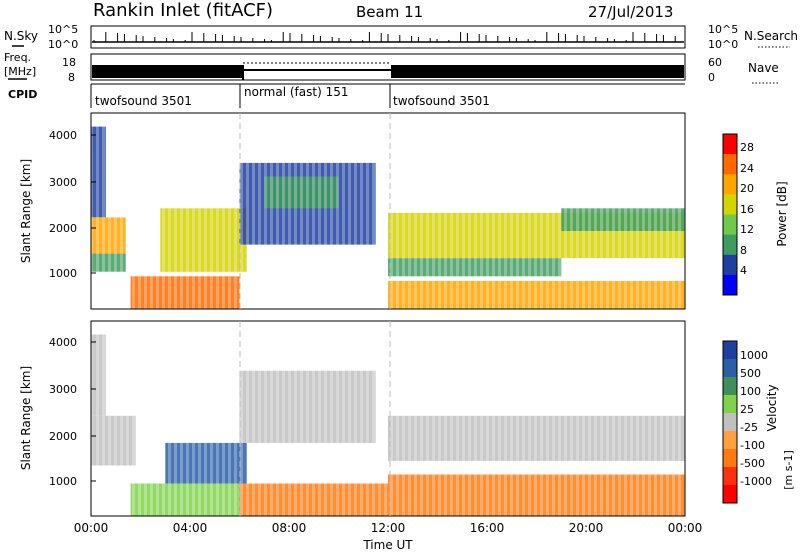  Describe the element at coordinates (289, 528) in the screenshot. I see `xtick-0800: 08:00` at that location.